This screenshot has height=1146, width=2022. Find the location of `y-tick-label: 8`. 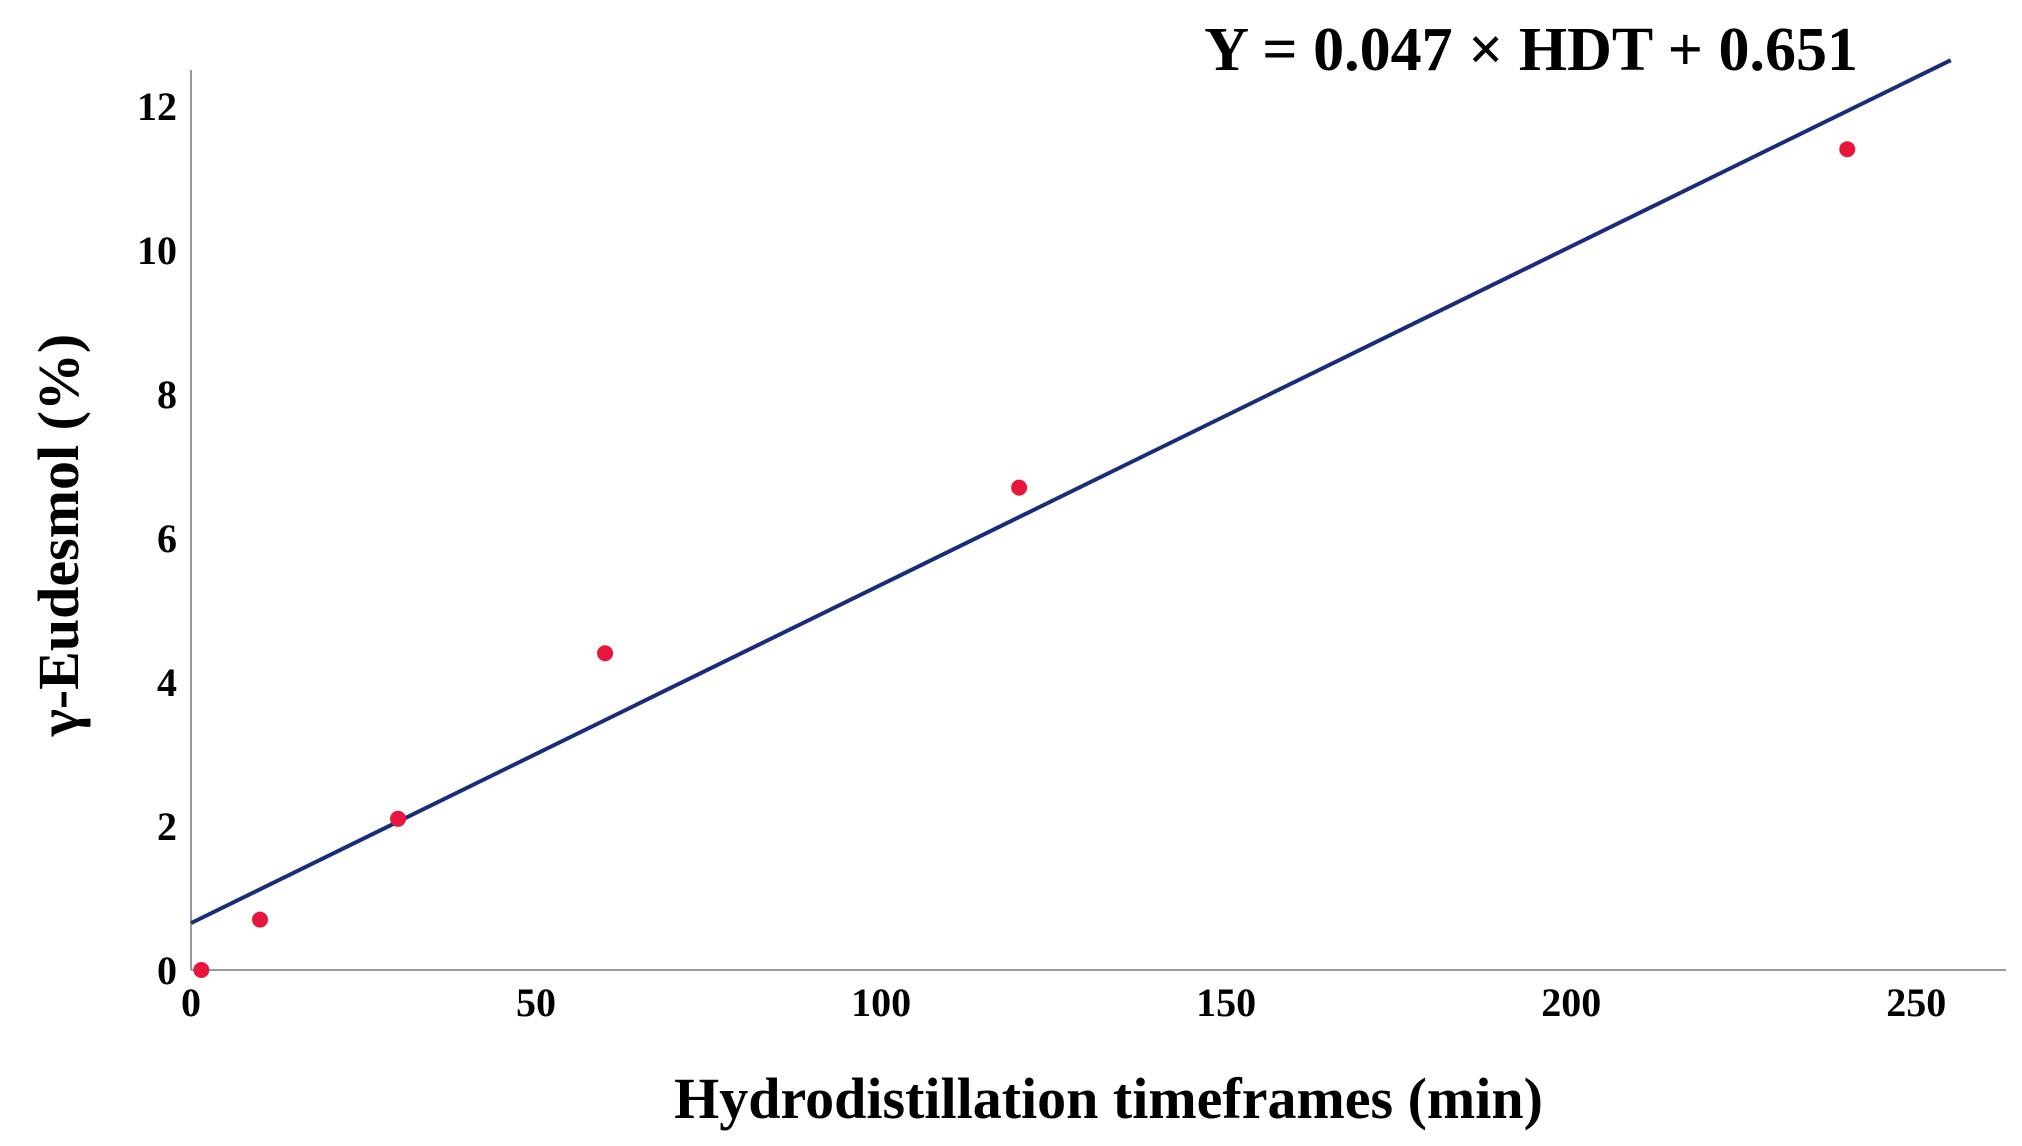

y-tick-label: 8 is located at coordinates (167, 394).